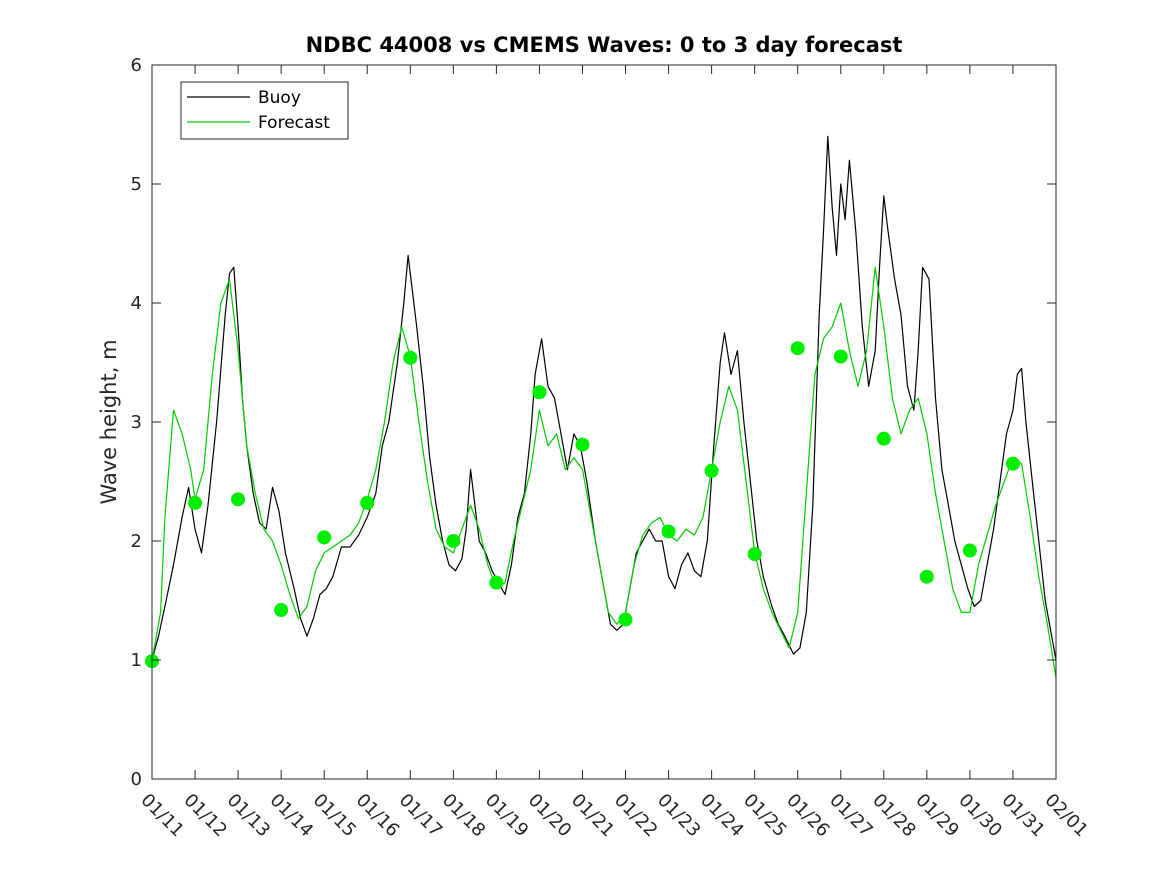  What do you see at coordinates (279, 98) in the screenshot?
I see `legend-buoy-label: Buoy` at bounding box center [279, 98].